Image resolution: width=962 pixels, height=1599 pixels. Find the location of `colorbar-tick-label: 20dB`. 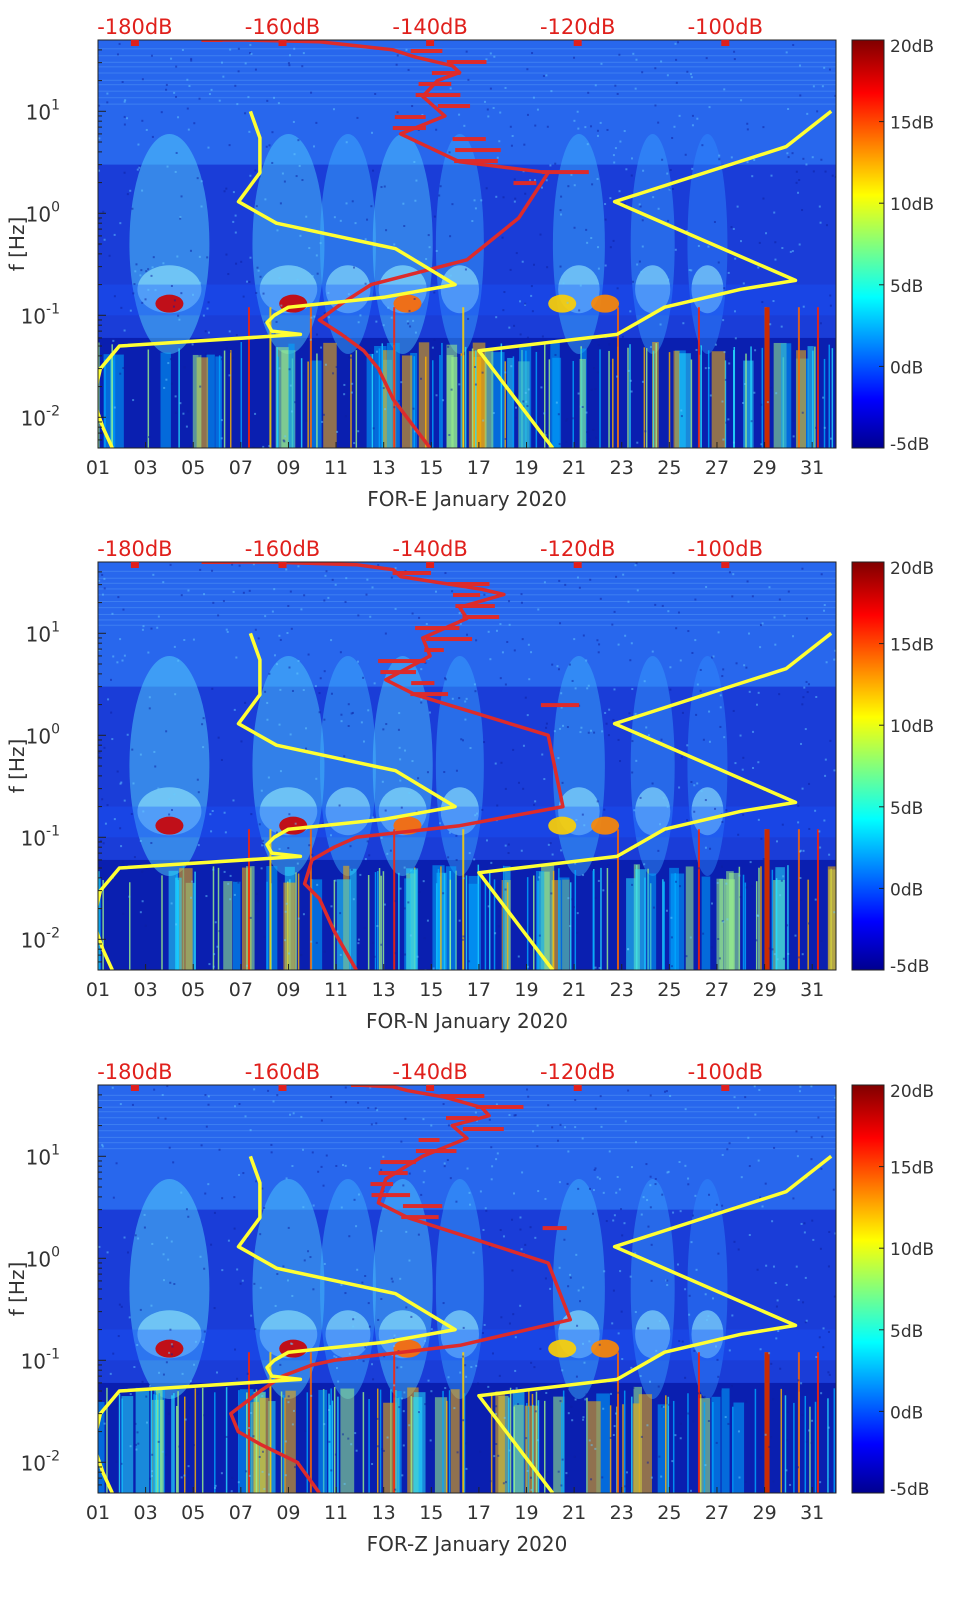

colorbar-tick-label: 20dB is located at coordinates (912, 569).